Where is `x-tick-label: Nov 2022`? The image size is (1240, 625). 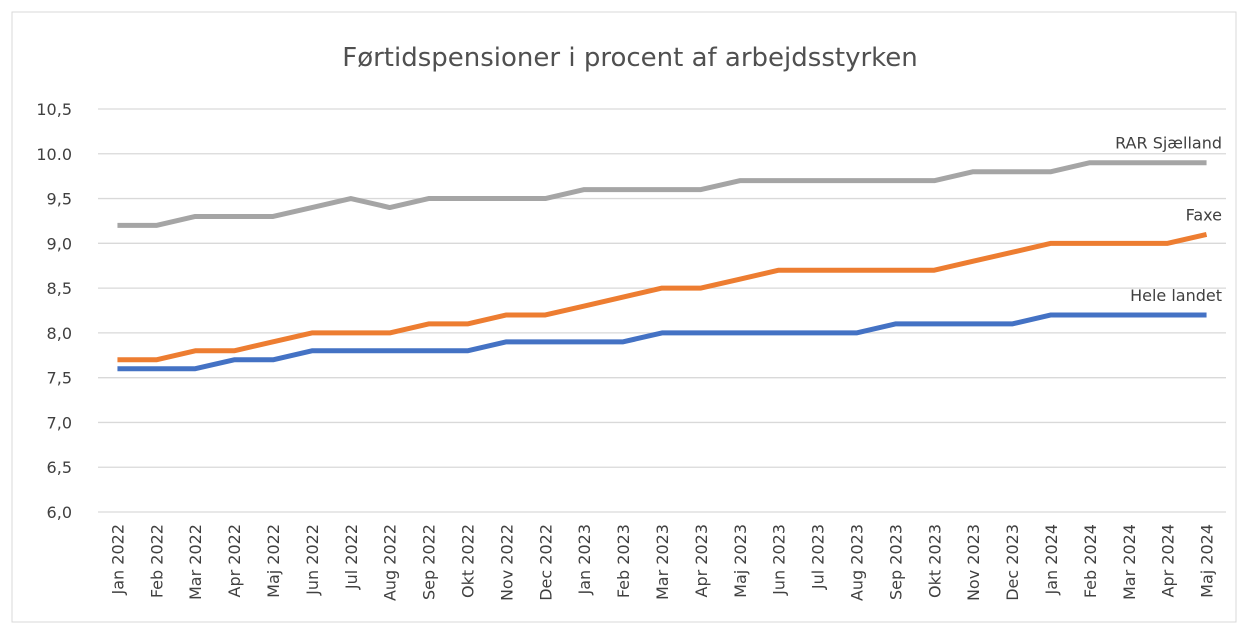 x-tick-label: Nov 2022 is located at coordinates (506, 562).